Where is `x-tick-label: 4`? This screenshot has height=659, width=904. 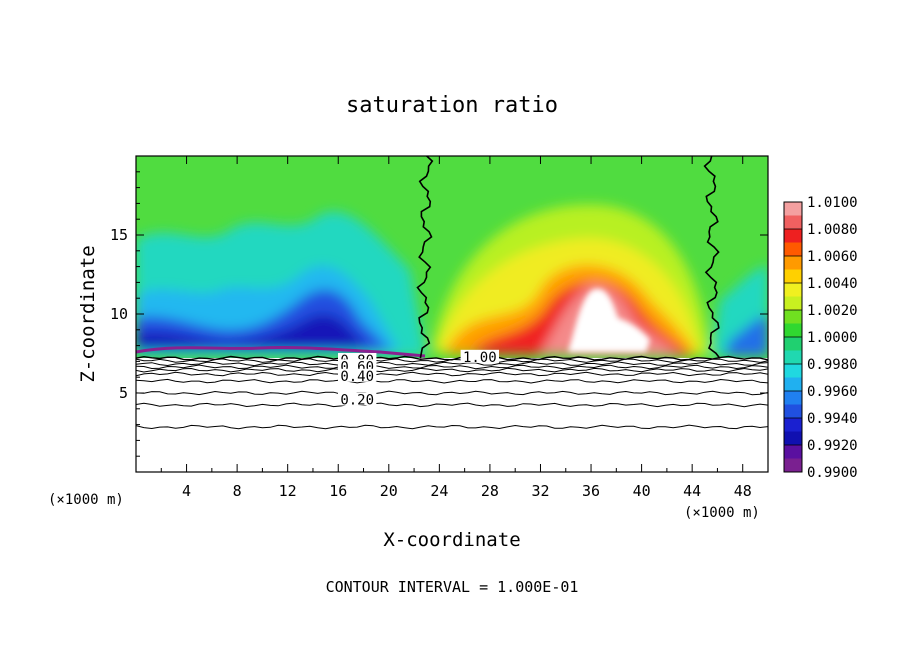 x-tick-label: 4 is located at coordinates (186, 491).